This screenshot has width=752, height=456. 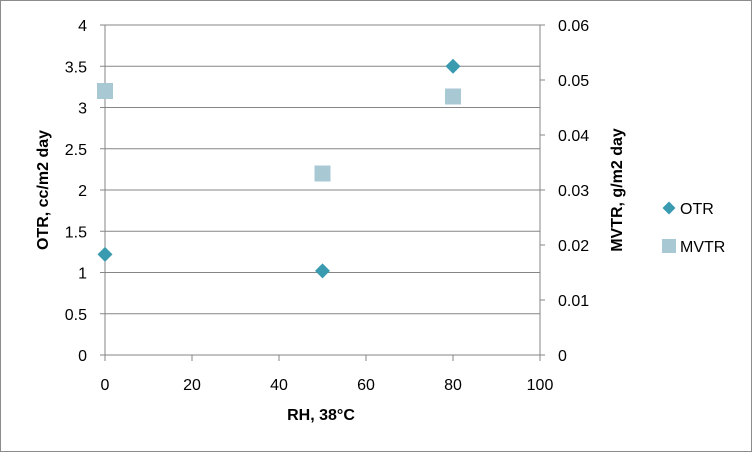 I want to click on y-tick-label: 0, so click(x=82, y=356).